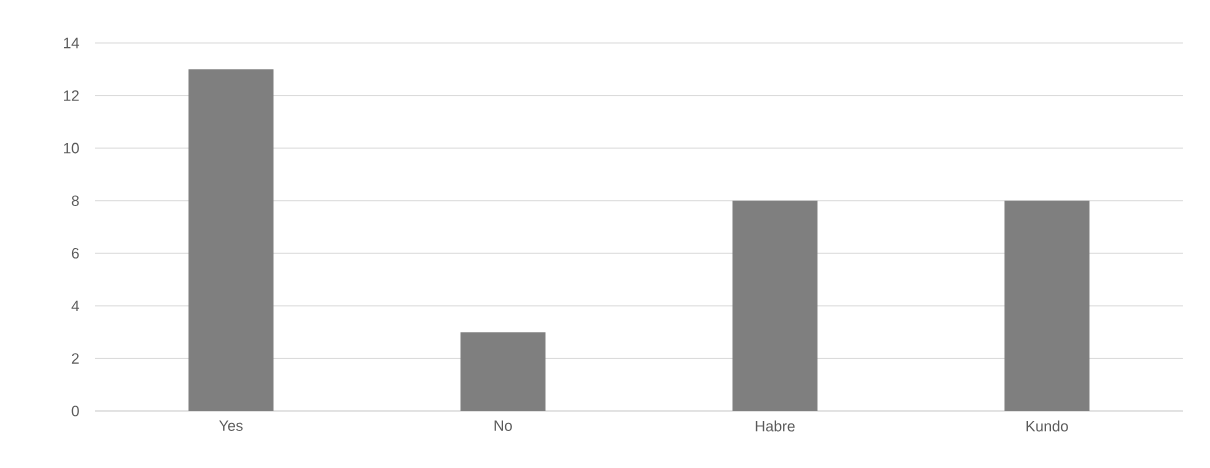  Describe the element at coordinates (75, 305) in the screenshot. I see `y-tick-label: 4` at that location.